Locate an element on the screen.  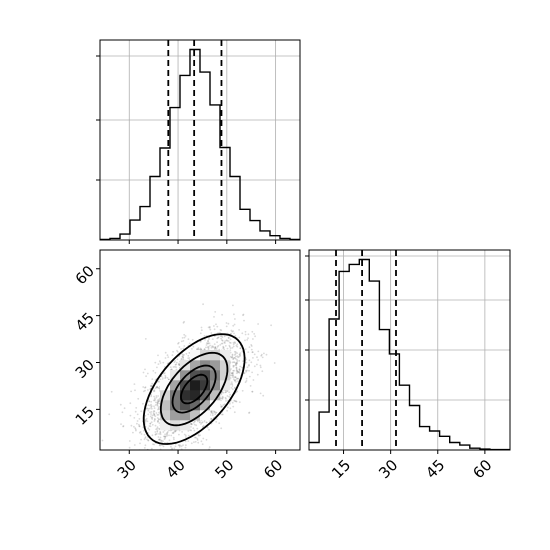
x-tick-label: 30 is located at coordinates (388, 469).